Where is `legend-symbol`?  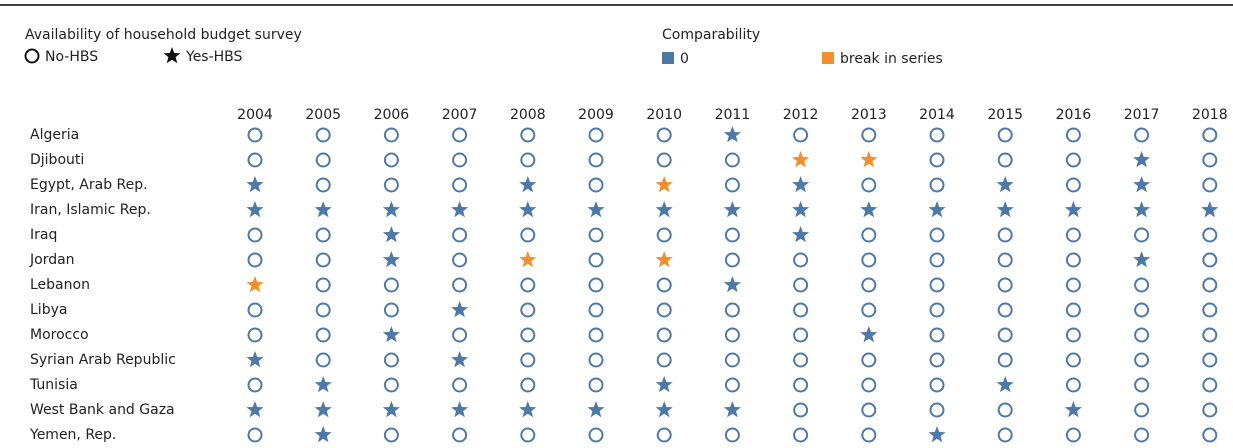
legend-symbol is located at coordinates (172, 55).